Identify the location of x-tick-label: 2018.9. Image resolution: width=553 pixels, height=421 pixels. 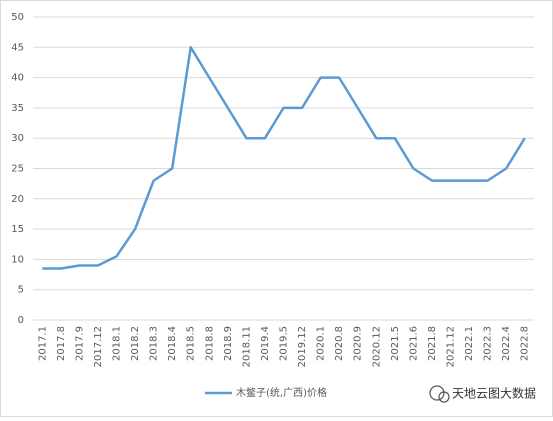
(228, 343).